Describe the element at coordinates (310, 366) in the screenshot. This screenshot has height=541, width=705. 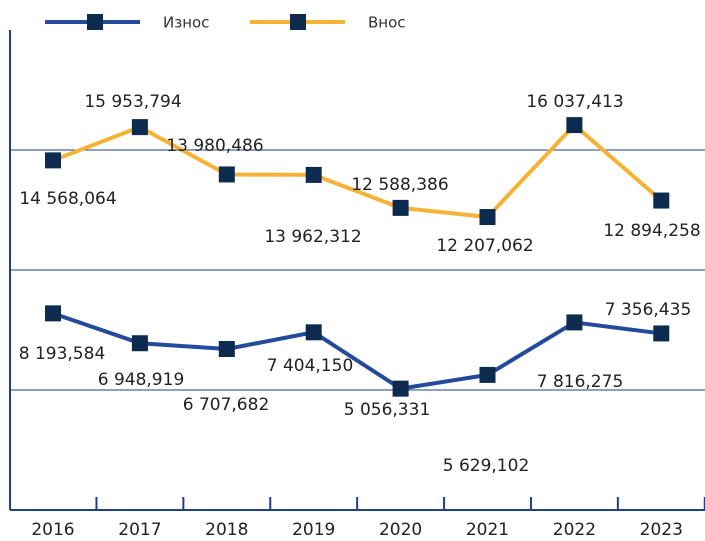
I see `data-label: 7 404,150` at that location.